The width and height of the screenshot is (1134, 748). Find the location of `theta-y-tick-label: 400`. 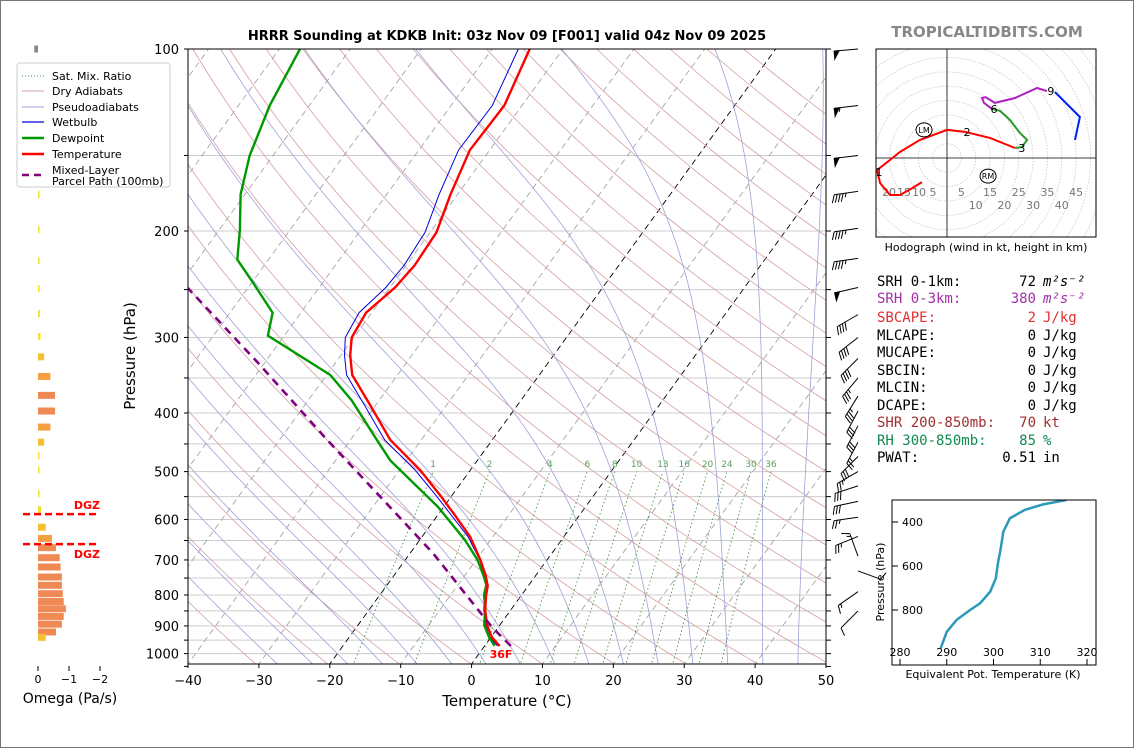

theta-y-tick-label: 400 is located at coordinates (912, 522).